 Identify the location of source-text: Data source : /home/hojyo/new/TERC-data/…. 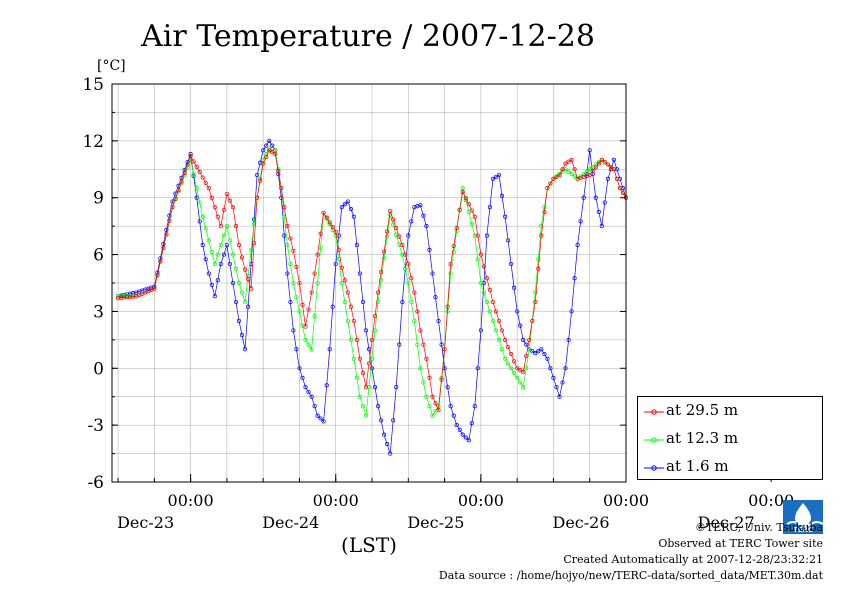
(630, 575).